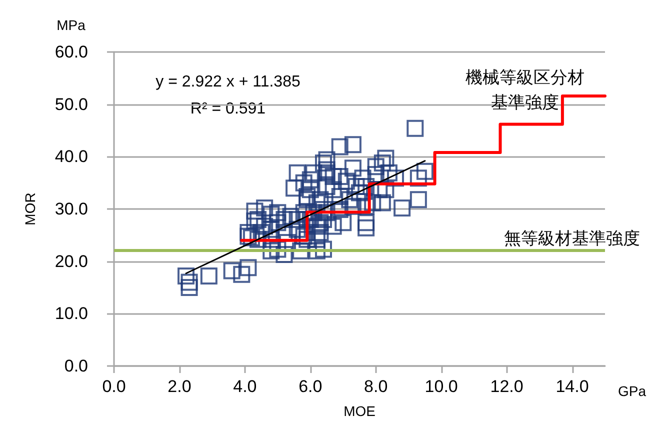 The height and width of the screenshot is (423, 665). What do you see at coordinates (180, 386) in the screenshot?
I see `x-tick-label: 2.0` at bounding box center [180, 386].